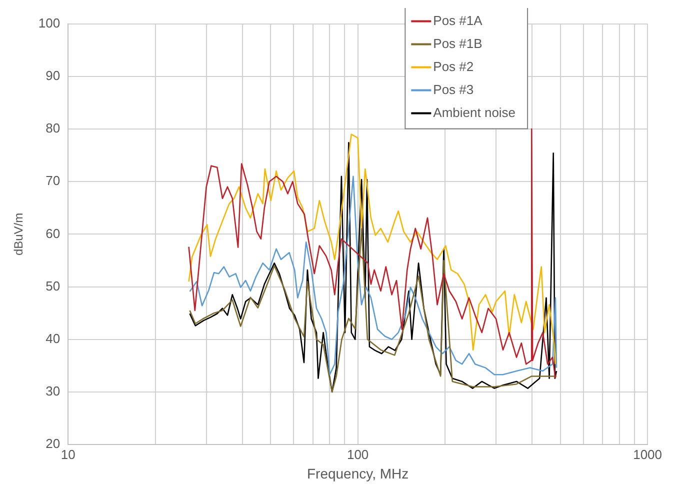 The width and height of the screenshot is (673, 491). Describe the element at coordinates (357, 473) in the screenshot. I see `x-axis-title: Frequency, MHz` at that location.